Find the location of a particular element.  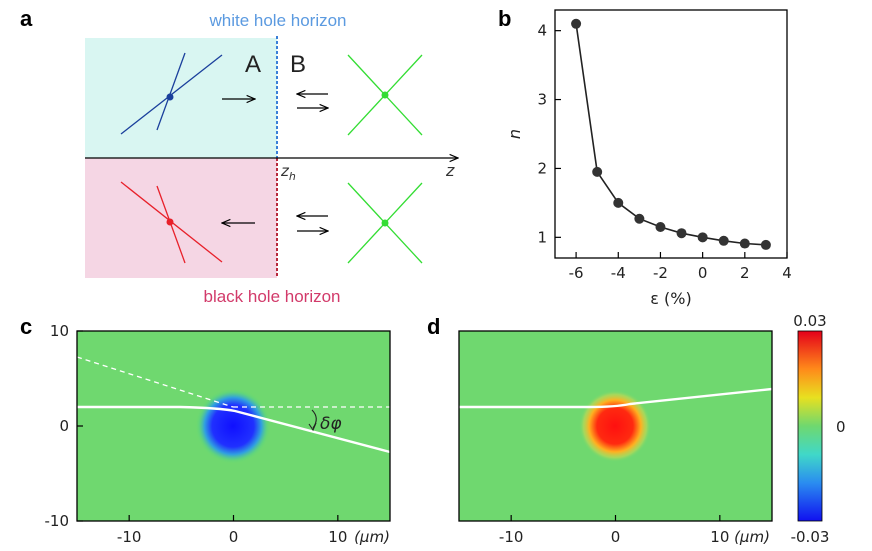

white-hole-region is located at coordinates (181, 98).